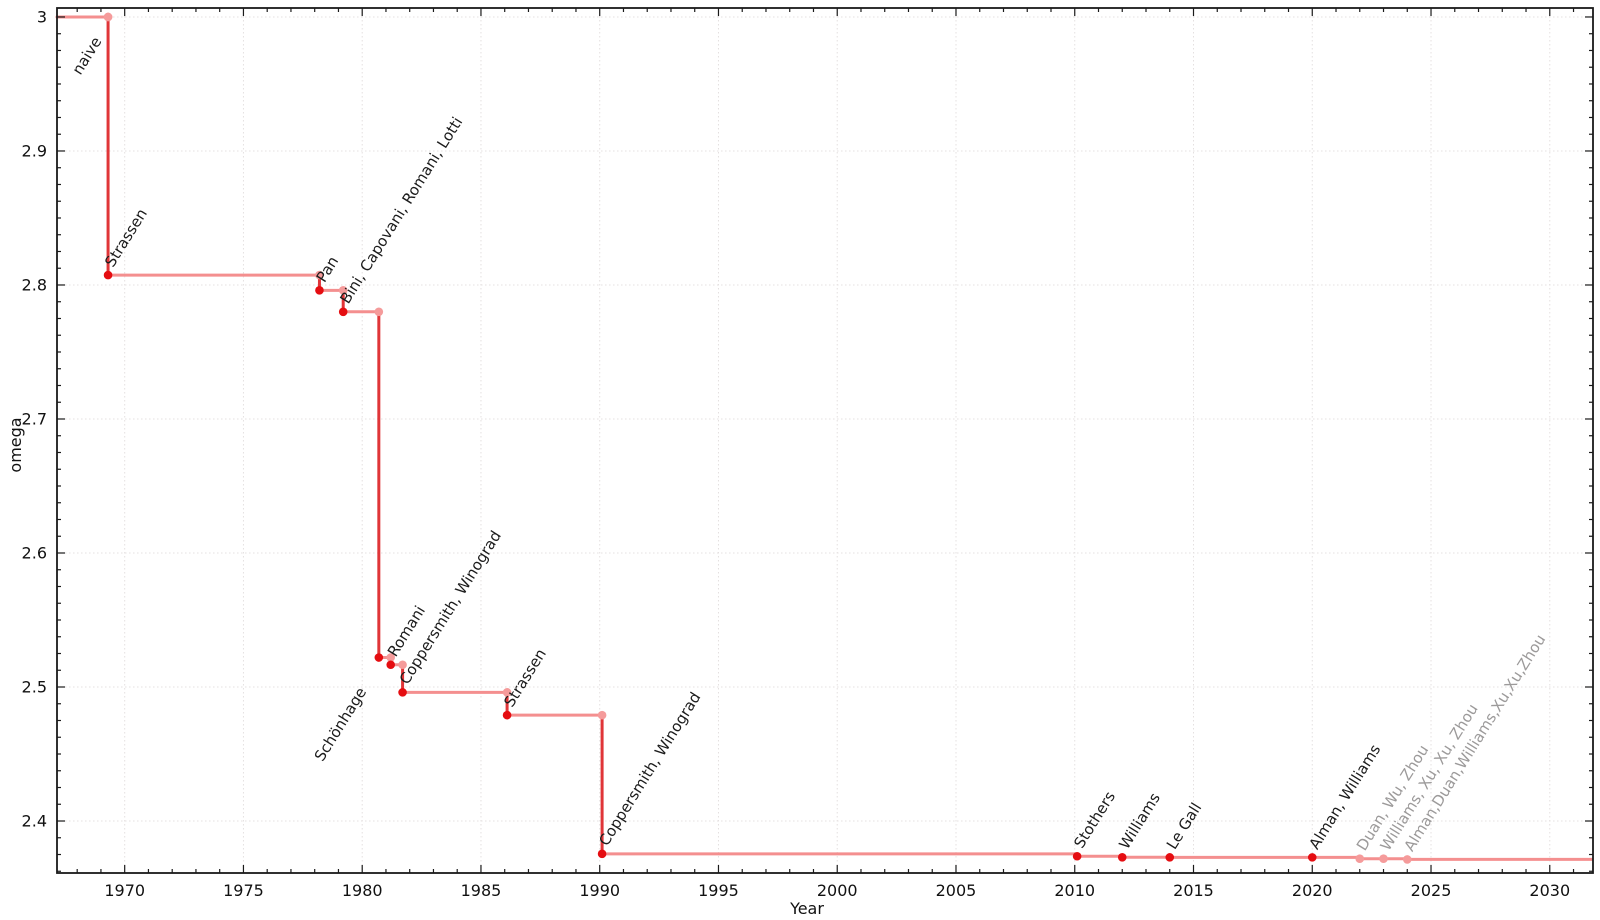 This screenshot has width=1600, height=920. What do you see at coordinates (343, 312) in the screenshot?
I see `data-point-bini-capovani-romani-lotti` at bounding box center [343, 312].